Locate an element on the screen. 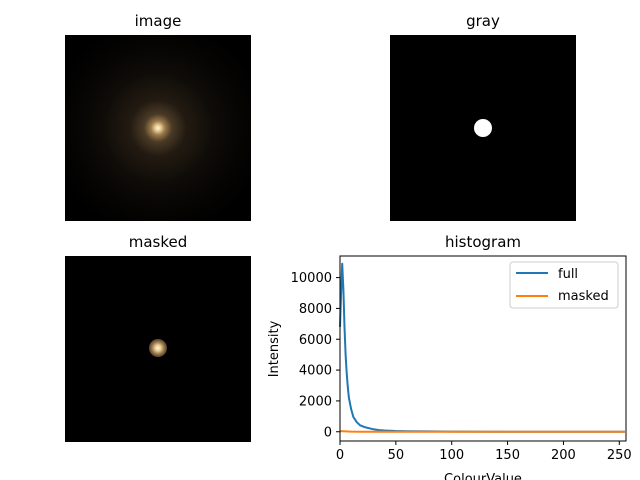 Image resolution: width=640 pixels, height=480 pixels. histogram-panel-title: histogram is located at coordinates (483, 242).